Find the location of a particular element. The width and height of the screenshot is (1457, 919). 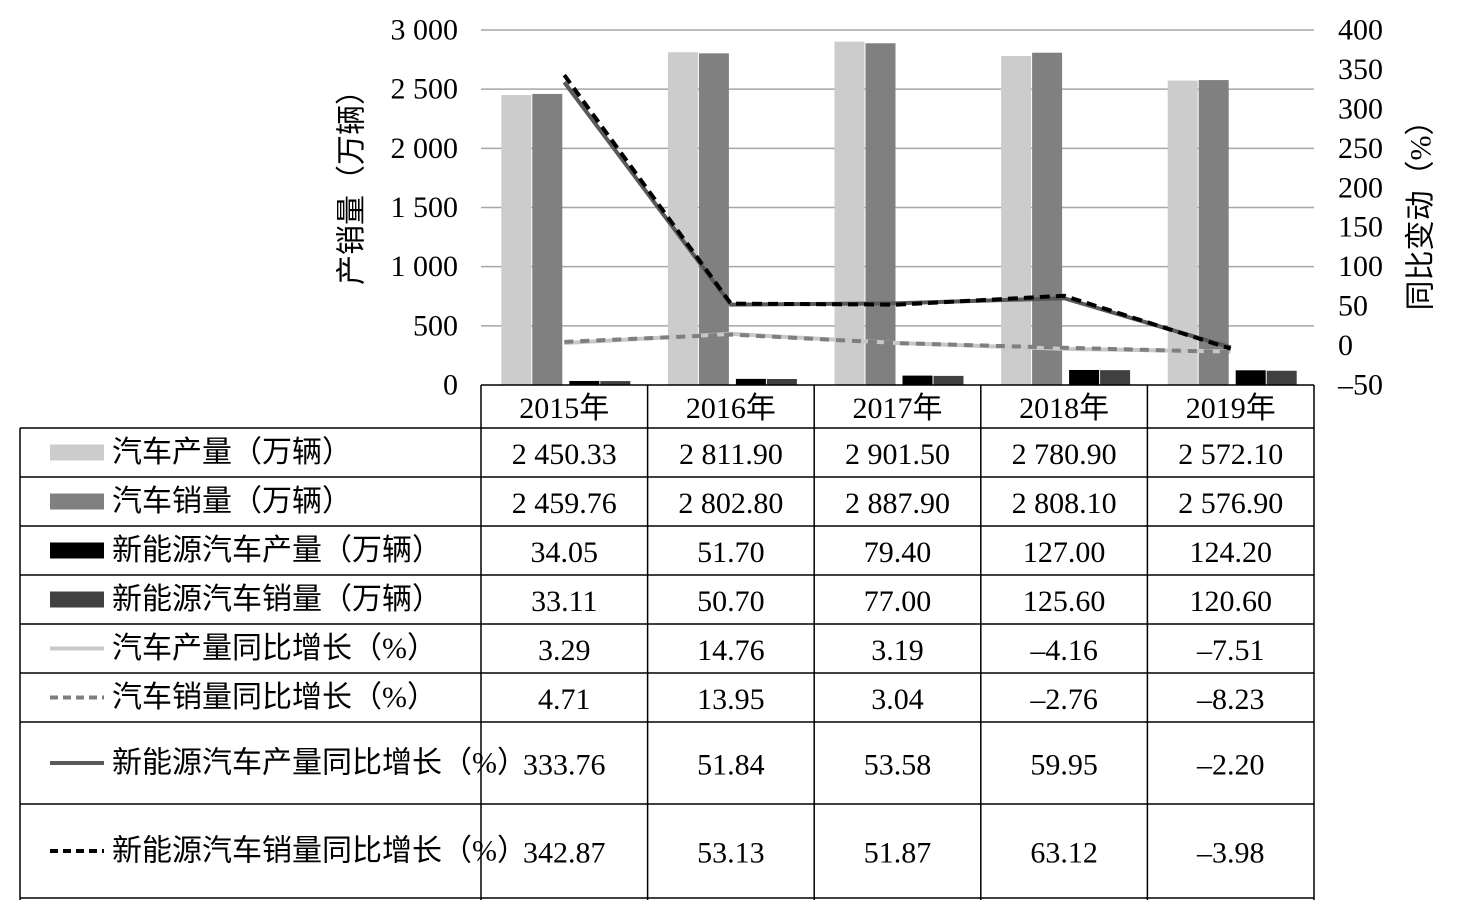

table-cell: –2.76 is located at coordinates (1063, 699).